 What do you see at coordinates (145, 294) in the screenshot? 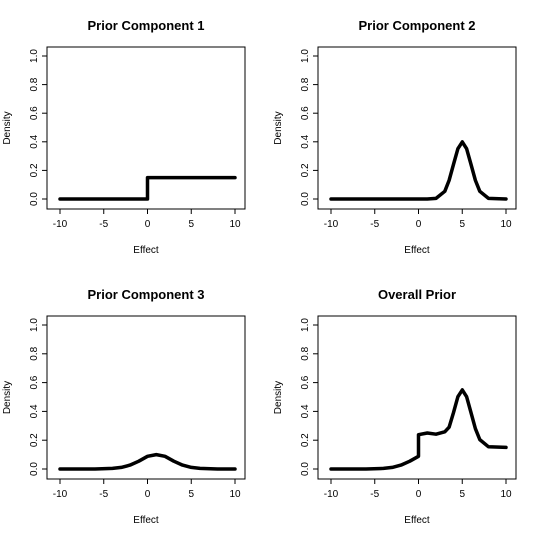
I see `chart-title: Prior Component 3` at bounding box center [145, 294].